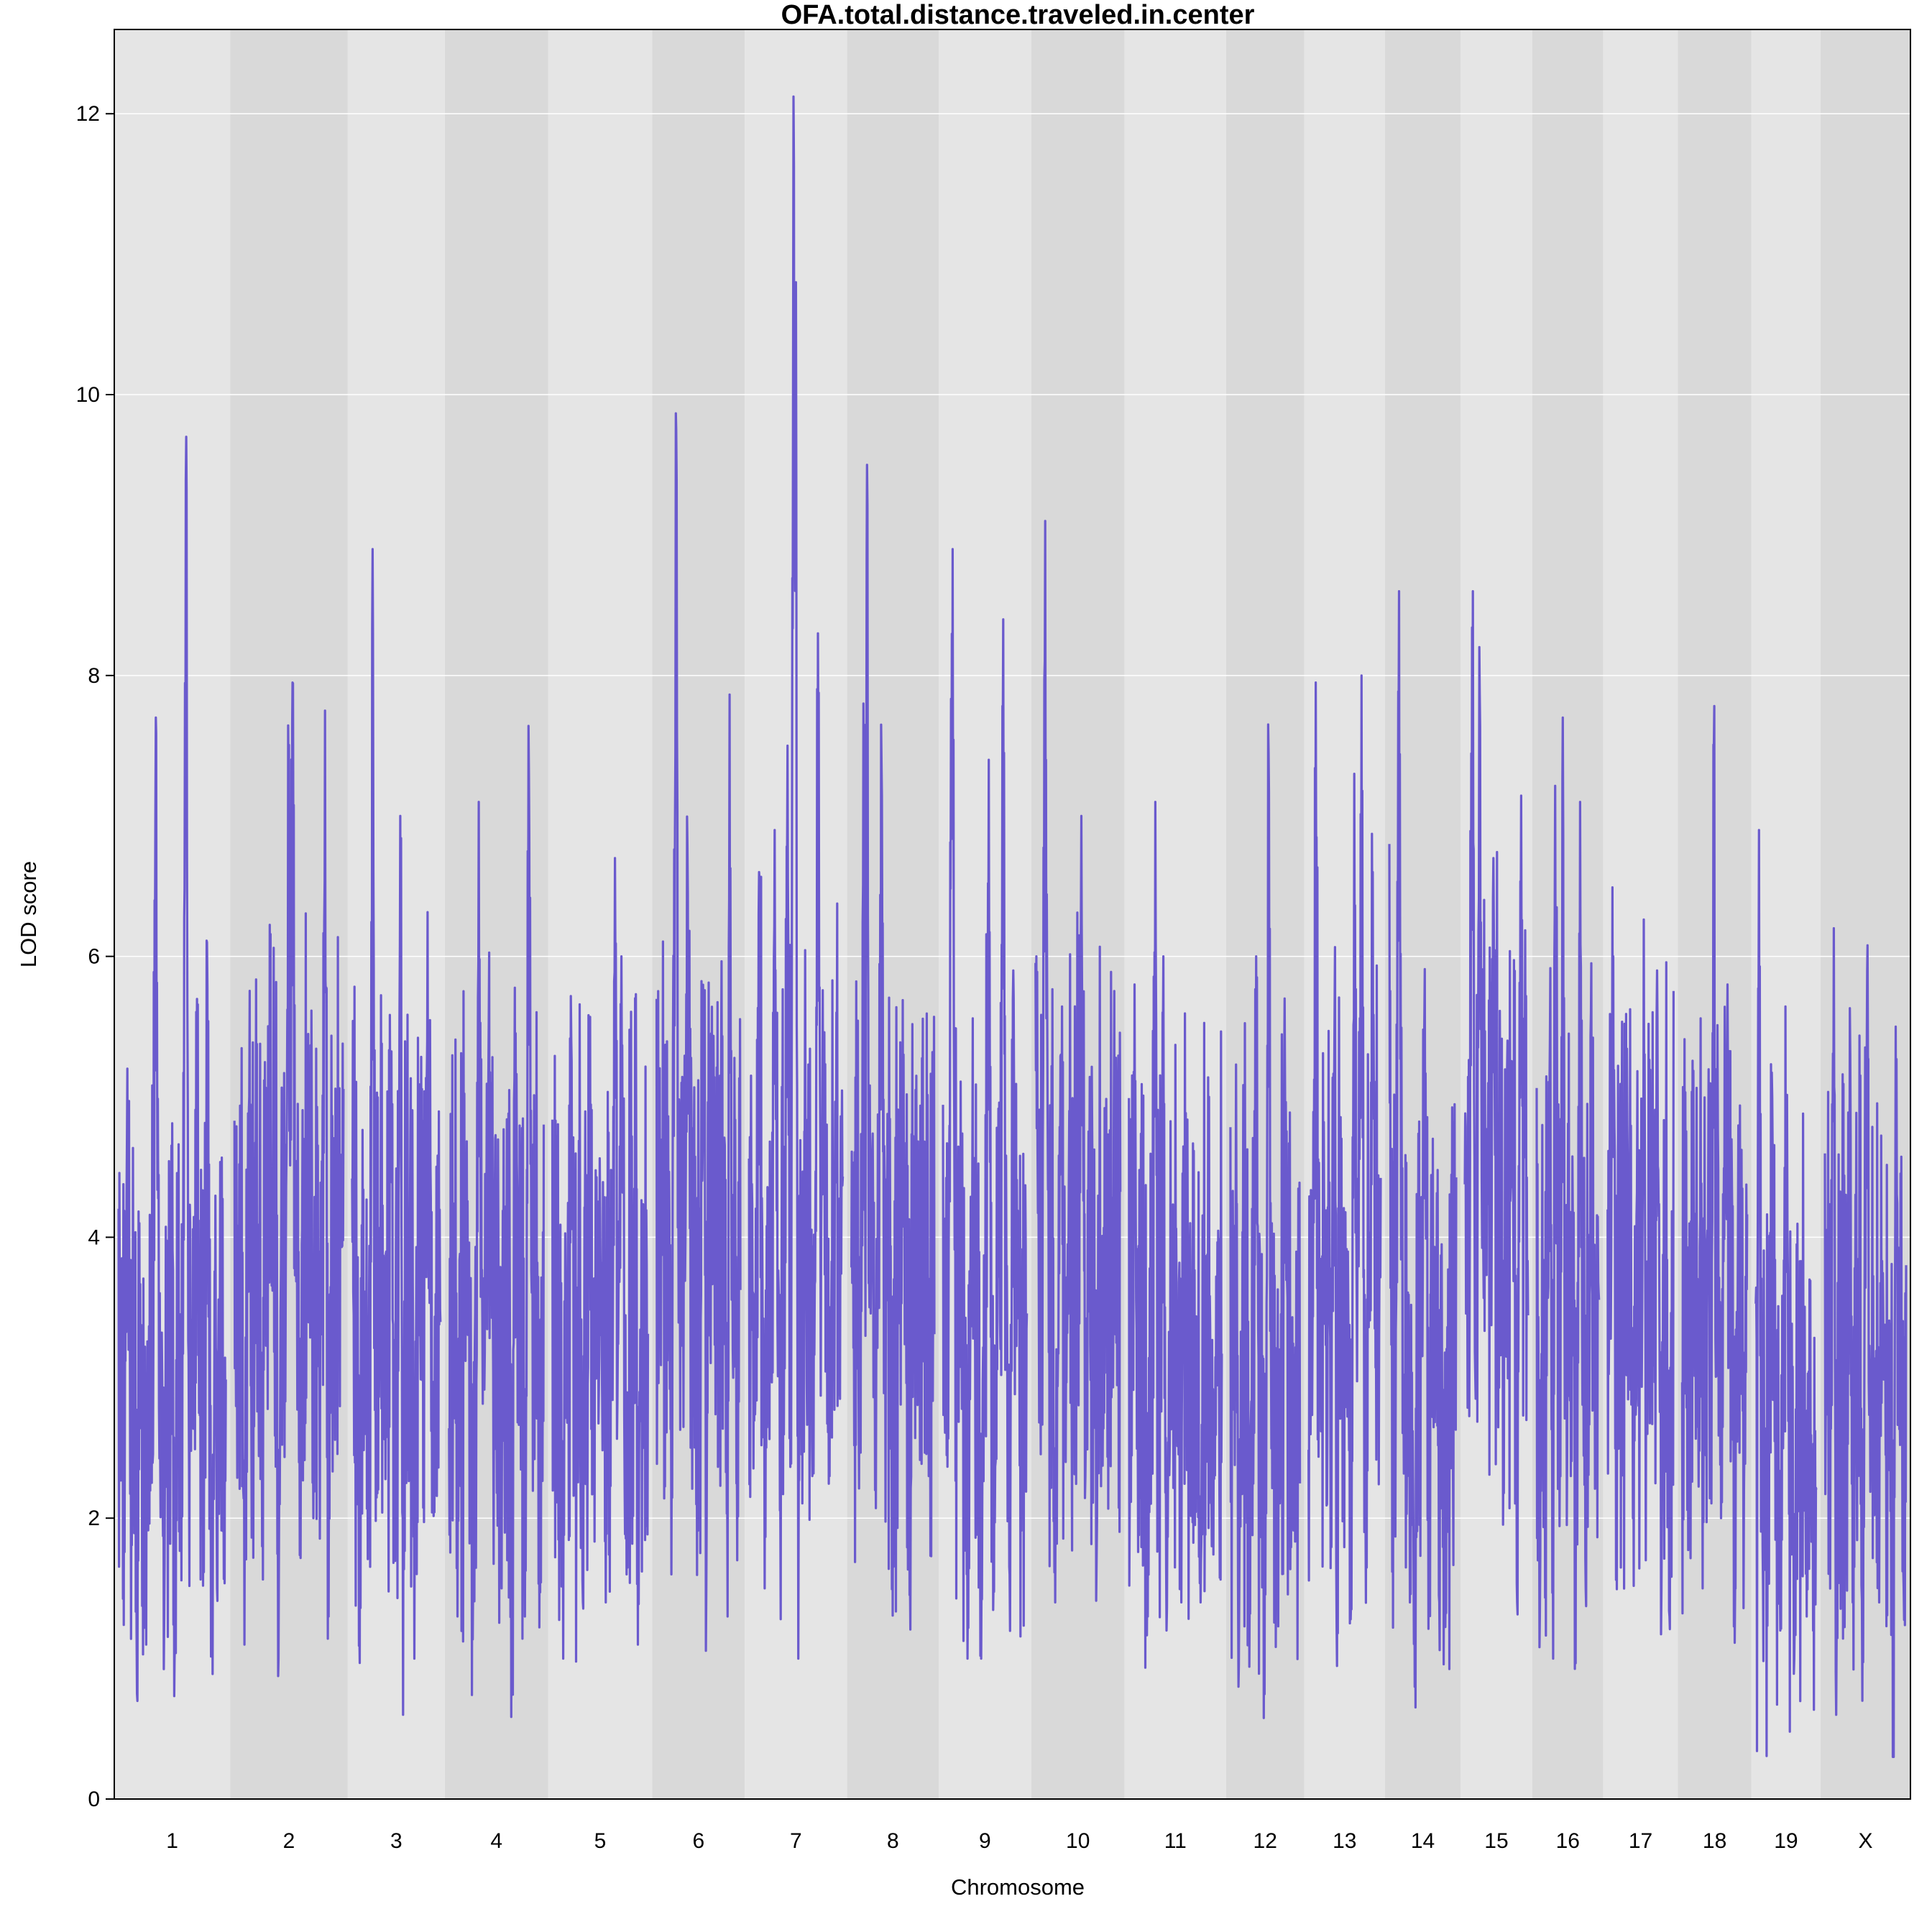  I want to click on y-tick-label-6: 6, so click(94, 957).